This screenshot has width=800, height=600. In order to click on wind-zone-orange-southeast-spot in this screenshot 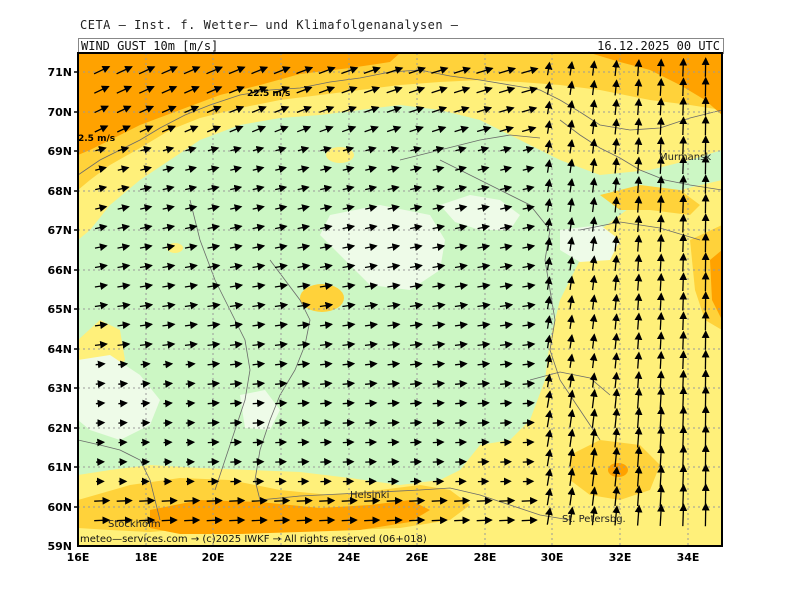, I will do `click(618, 470)`.